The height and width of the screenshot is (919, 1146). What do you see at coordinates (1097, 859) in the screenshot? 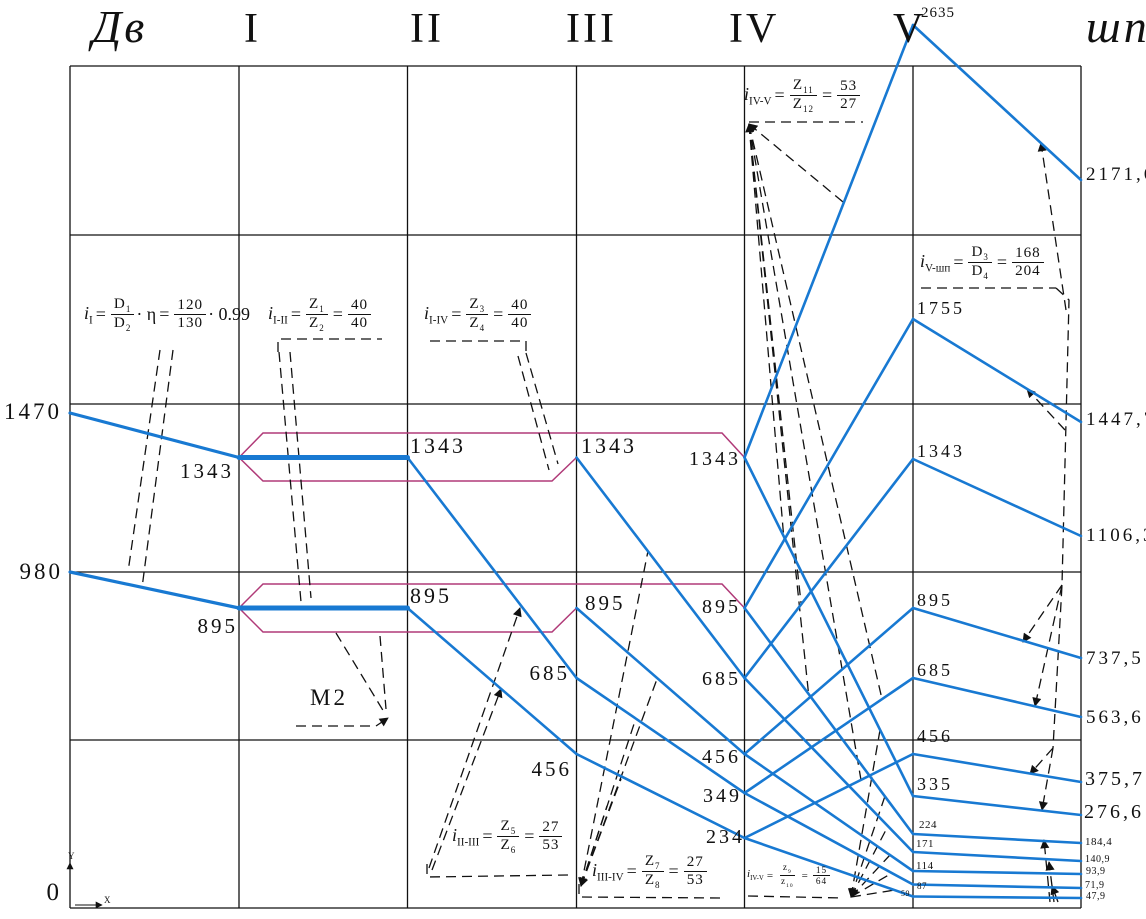
I see `speed-sp-140-9: 140,9` at bounding box center [1097, 859].